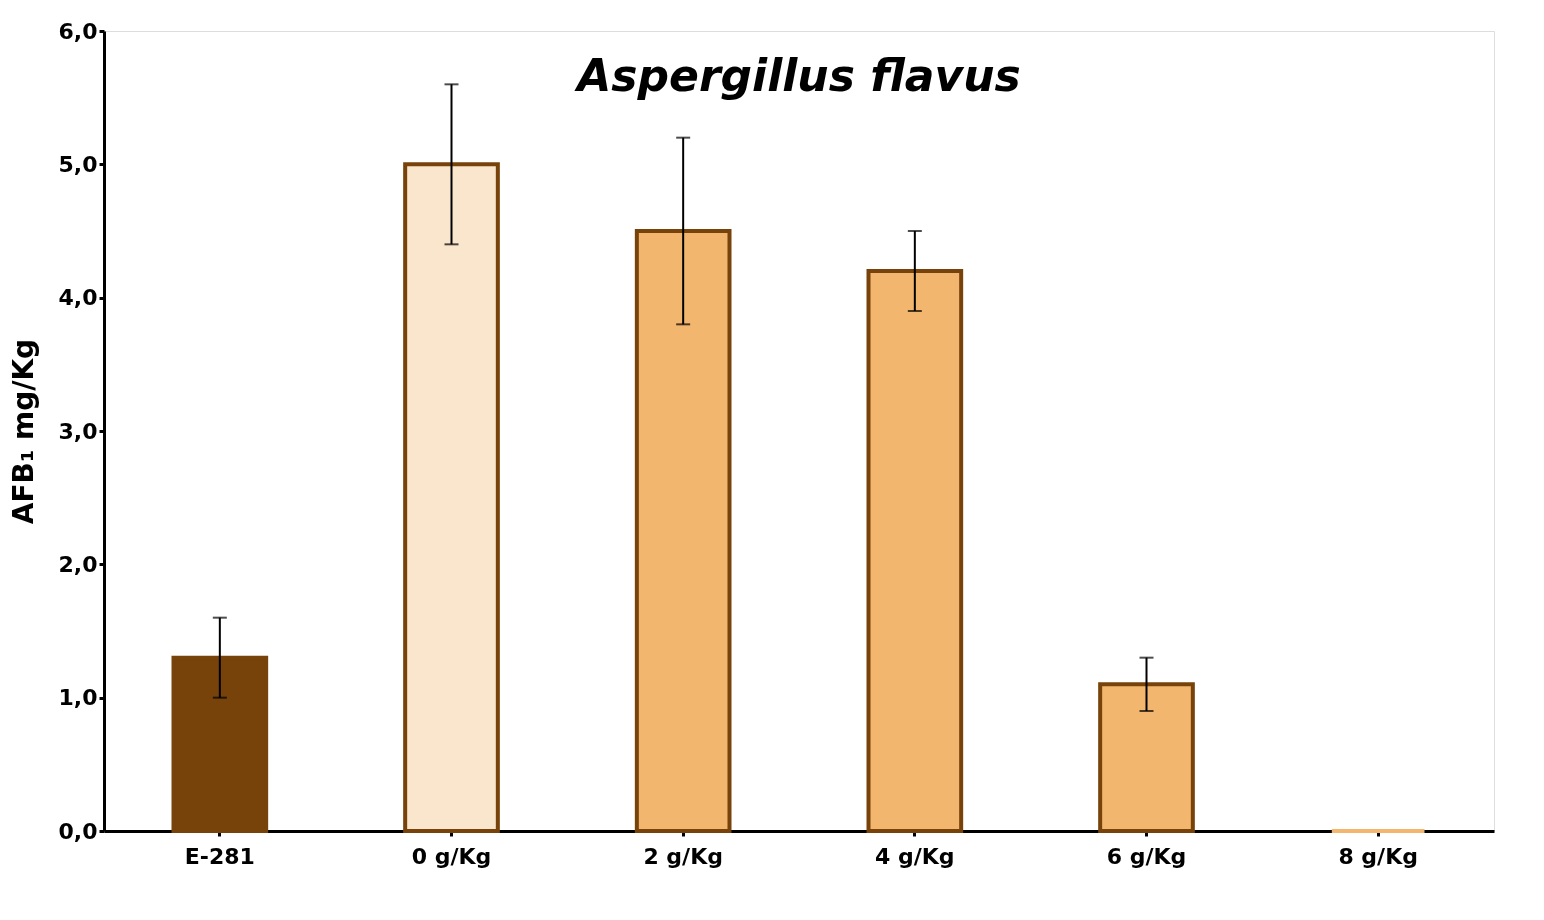 The image size is (1544, 920). What do you see at coordinates (451, 856) in the screenshot?
I see `x-tick-label: 0 g/Kg` at bounding box center [451, 856].